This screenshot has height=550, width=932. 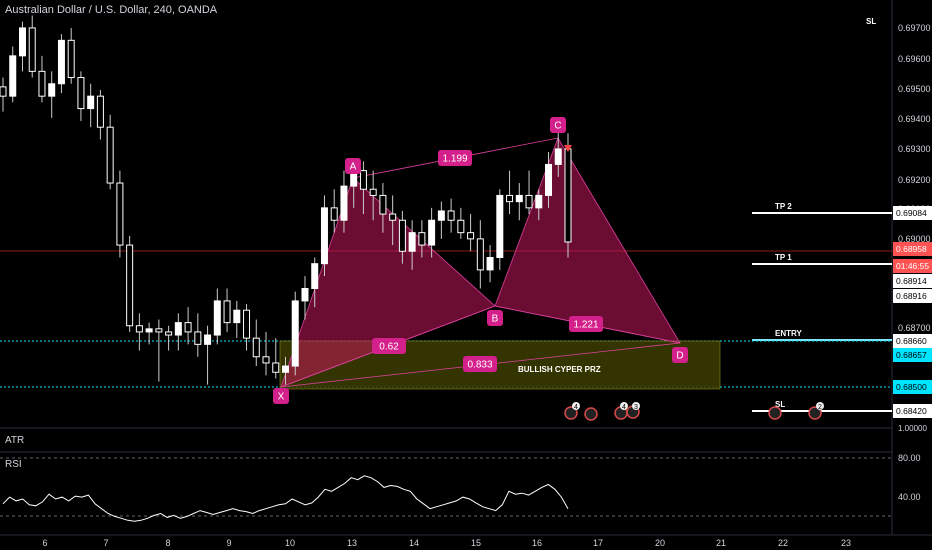 I want to click on pattern-bcd, so click(x=587, y=240).